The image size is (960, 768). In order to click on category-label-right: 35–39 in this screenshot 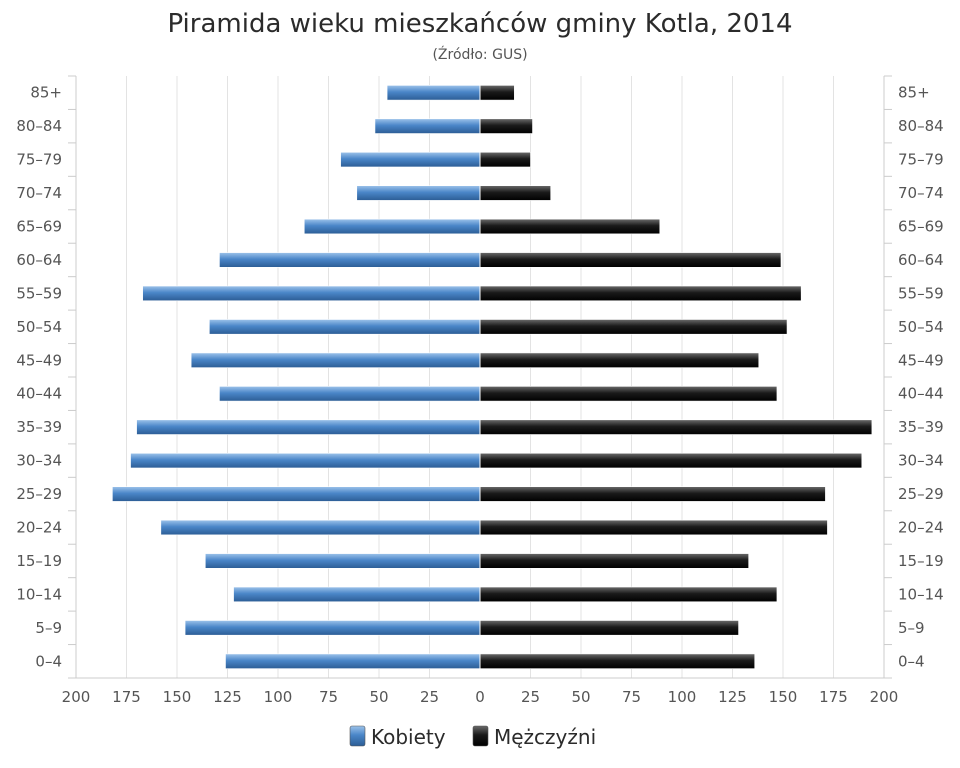, I will do `click(921, 427)`.